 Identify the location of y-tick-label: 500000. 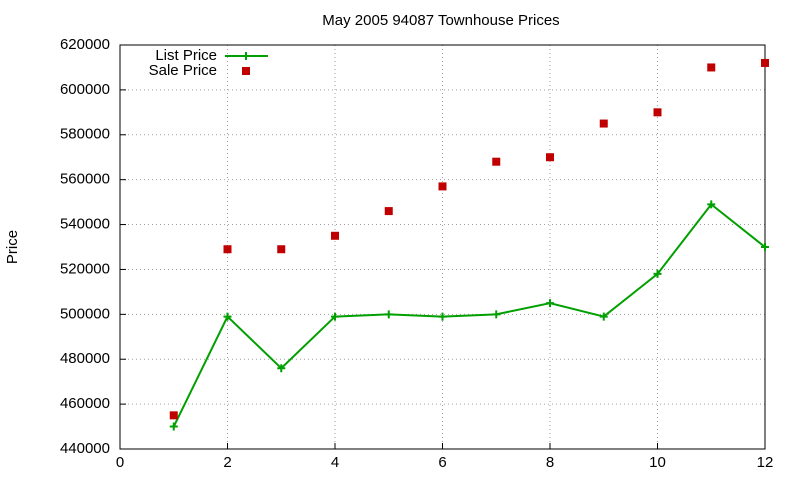
(85, 313).